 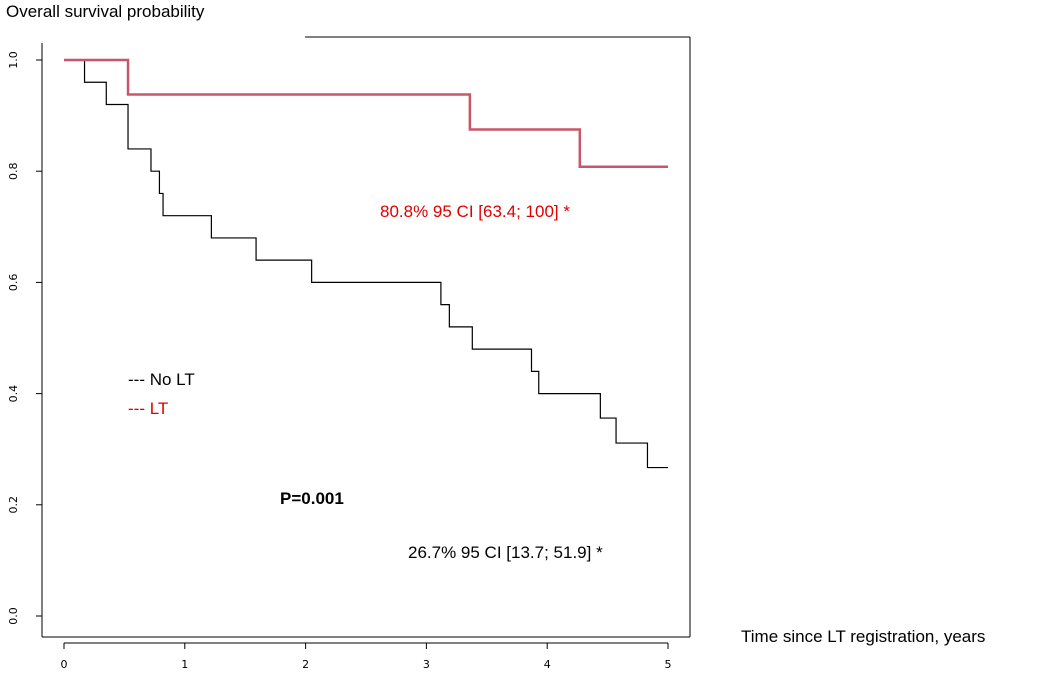 What do you see at coordinates (668, 664) in the screenshot?
I see `x-tick-label: 5` at bounding box center [668, 664].